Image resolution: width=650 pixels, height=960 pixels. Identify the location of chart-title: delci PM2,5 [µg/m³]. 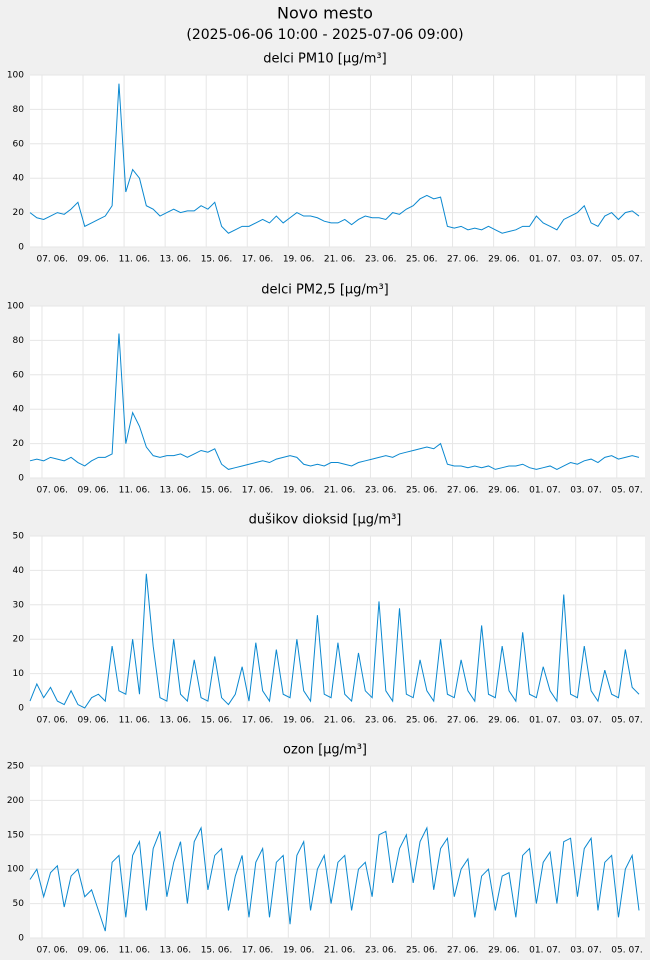
(325, 290).